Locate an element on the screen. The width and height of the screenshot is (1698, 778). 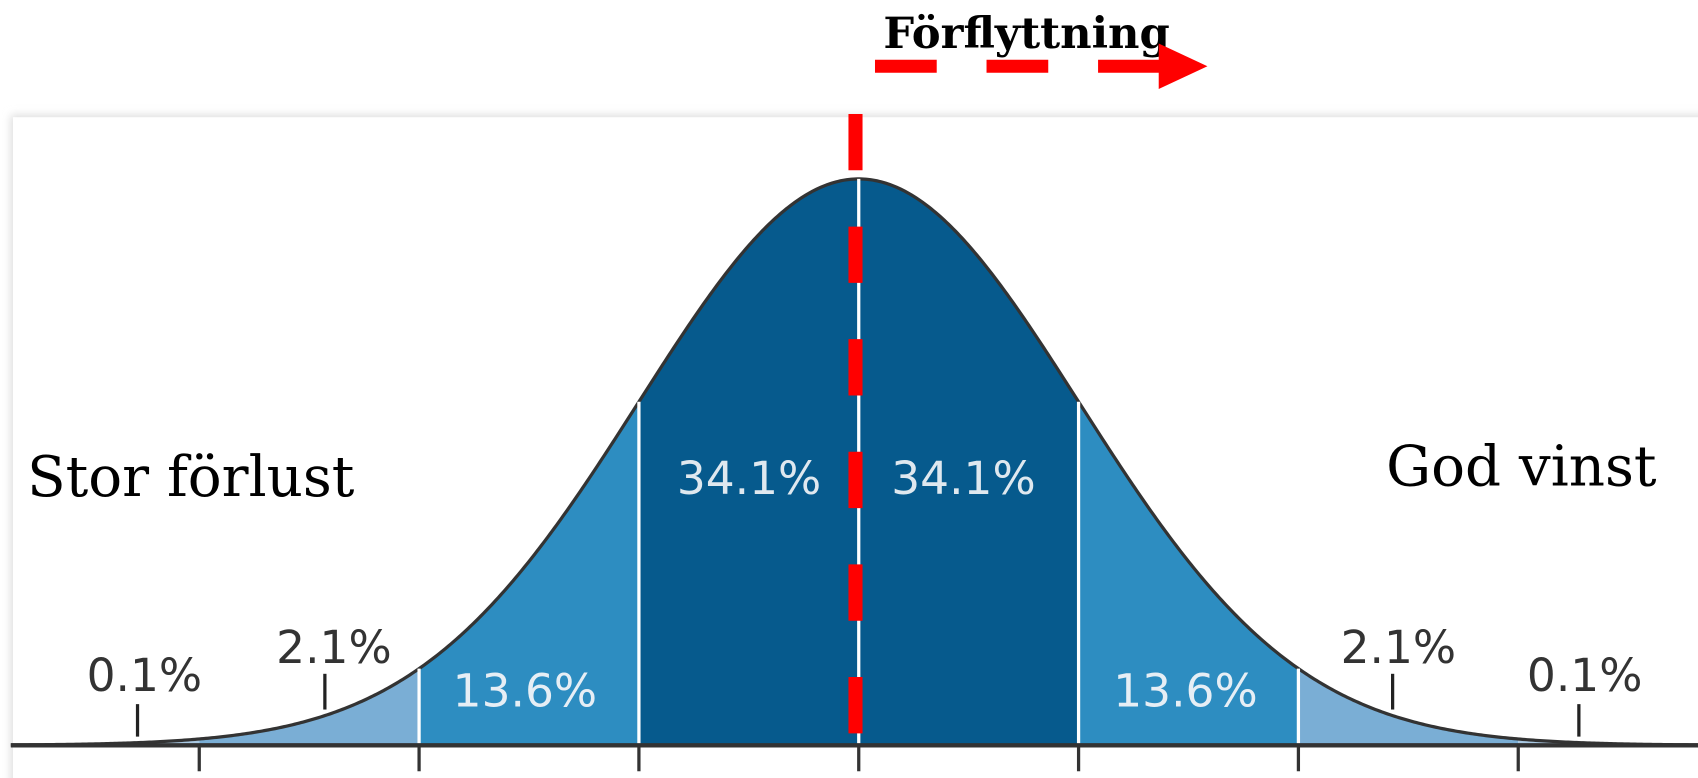
shift-label: Förflyttning is located at coordinates (1026, 33).